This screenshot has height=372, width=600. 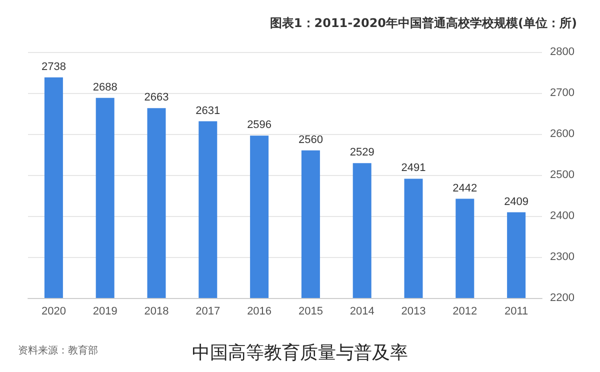 What do you see at coordinates (208, 110) in the screenshot?
I see `data-label: 2631` at bounding box center [208, 110].